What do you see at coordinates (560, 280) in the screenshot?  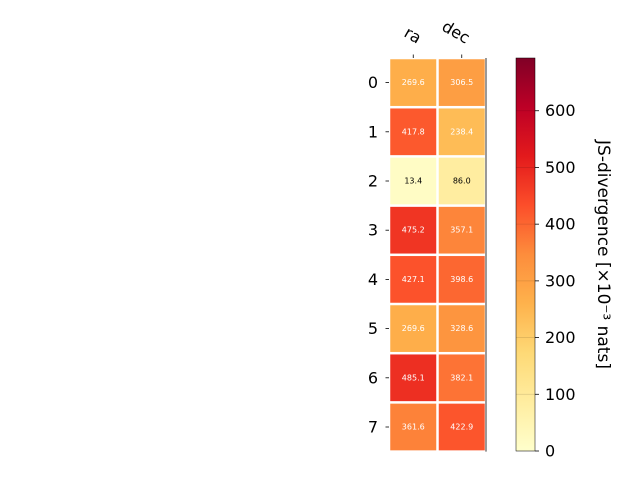 I see `colorbar-tick-label: 300` at bounding box center [560, 280].